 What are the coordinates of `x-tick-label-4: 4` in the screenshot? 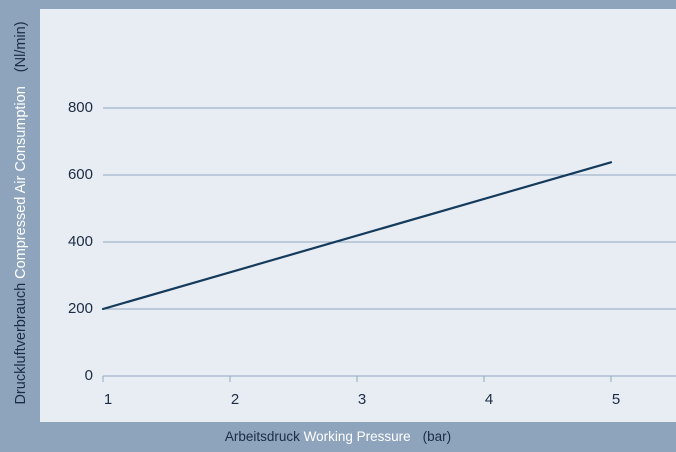 It's located at (489, 399).